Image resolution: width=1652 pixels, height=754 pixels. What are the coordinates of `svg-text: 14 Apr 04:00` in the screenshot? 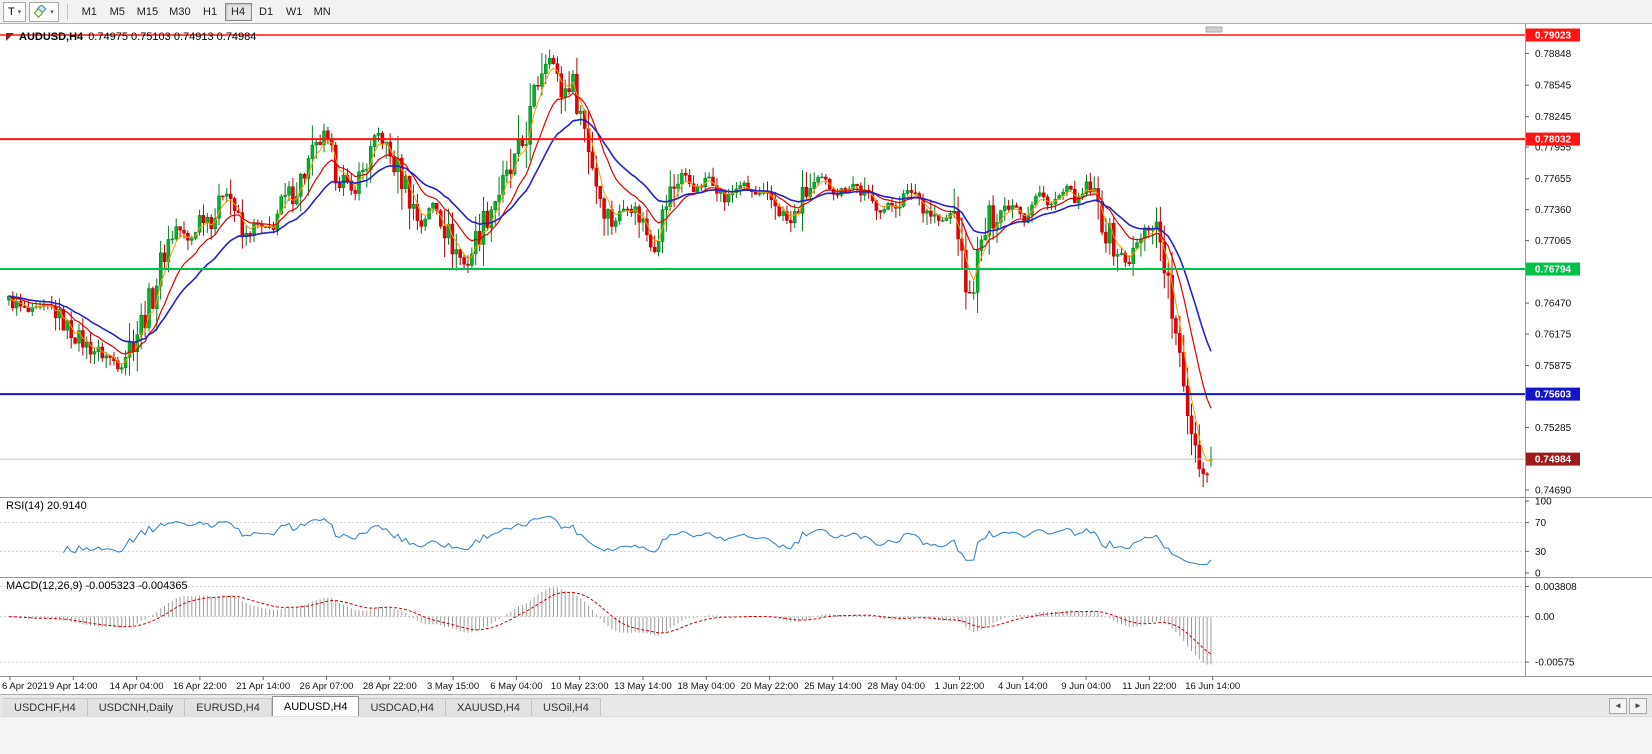 It's located at (137, 686).